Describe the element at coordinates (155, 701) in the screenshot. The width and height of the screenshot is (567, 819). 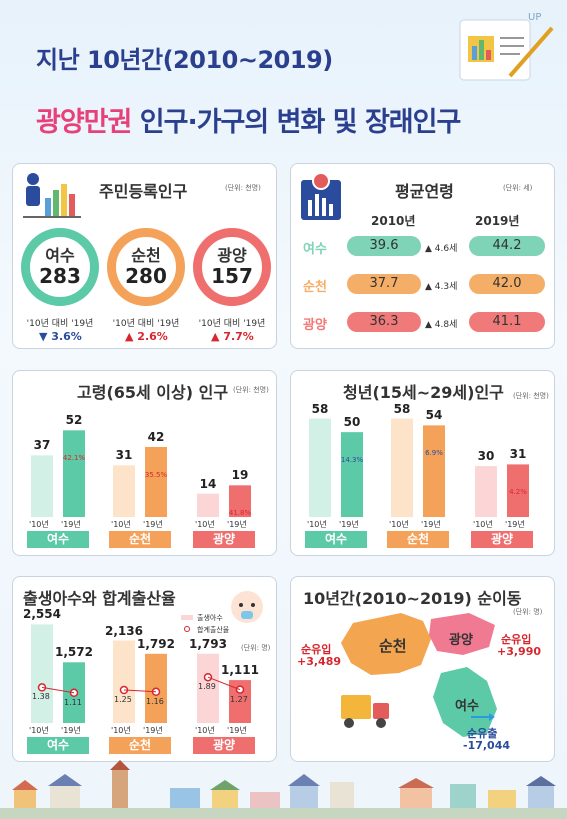
I see `fertility-rate-label: 1.16` at that location.